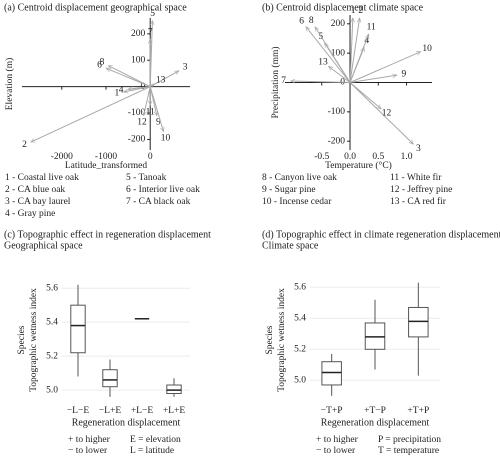  What do you see at coordinates (375, 411) in the screenshot?
I see `x-tick-label: +T−P` at bounding box center [375, 411].